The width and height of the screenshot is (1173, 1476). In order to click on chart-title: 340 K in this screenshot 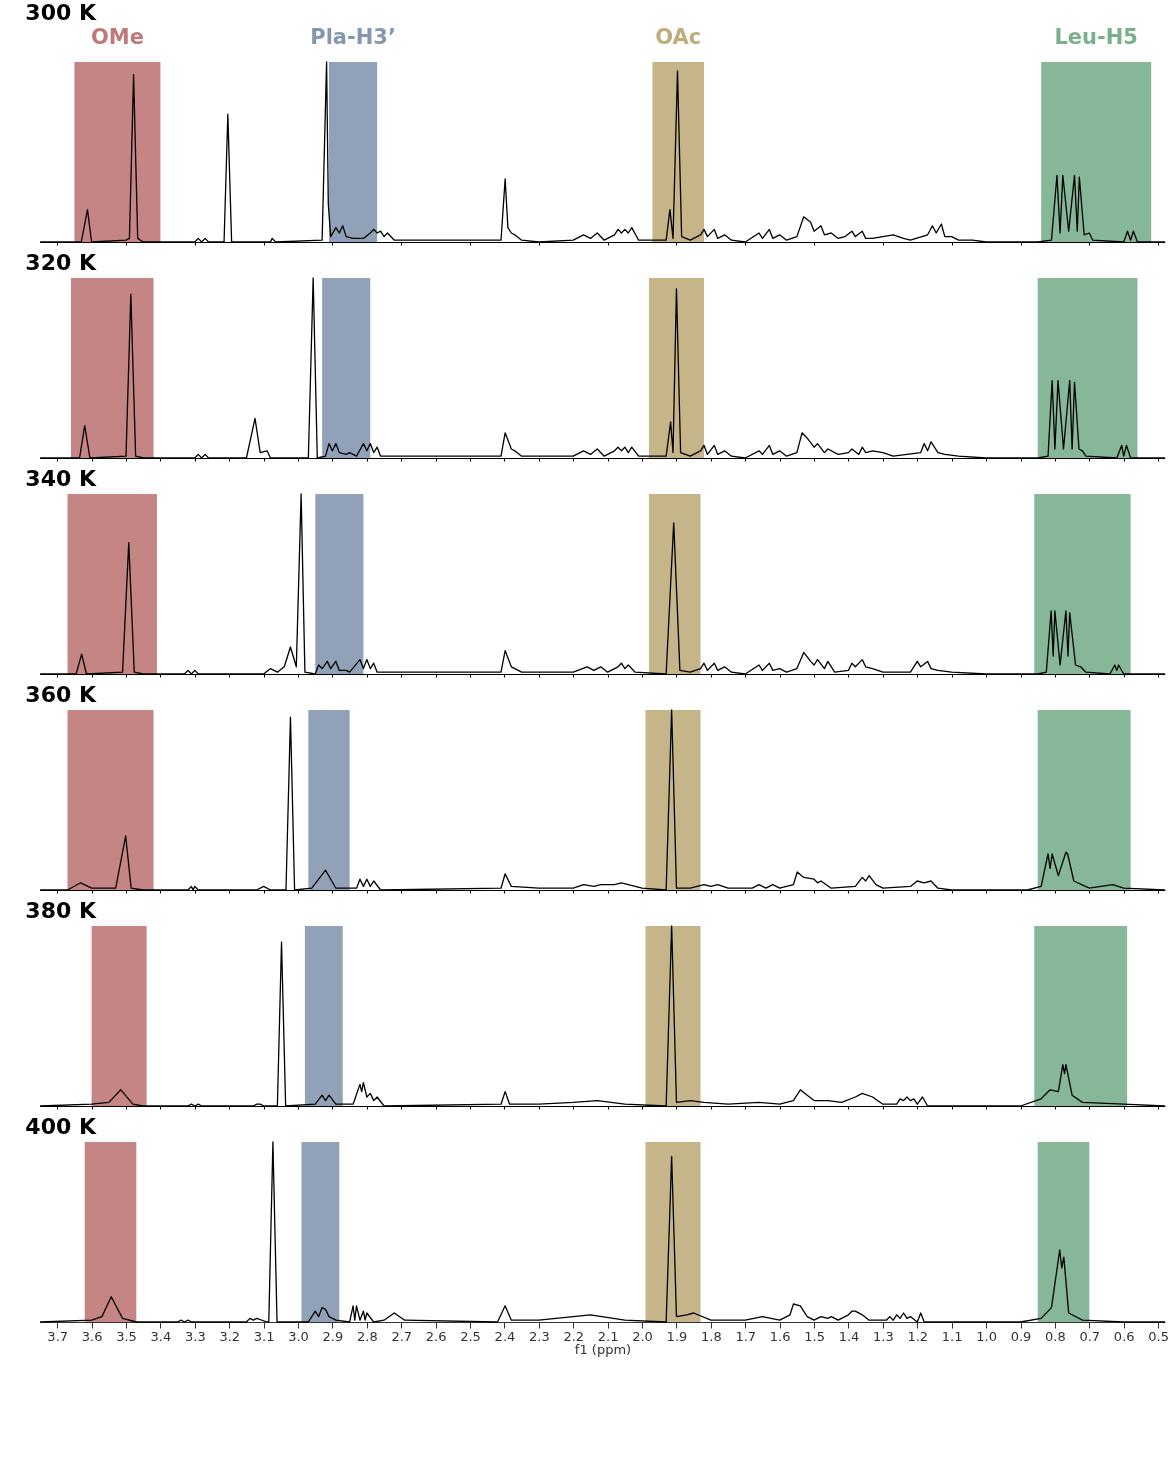, I will do `click(61, 479)`.